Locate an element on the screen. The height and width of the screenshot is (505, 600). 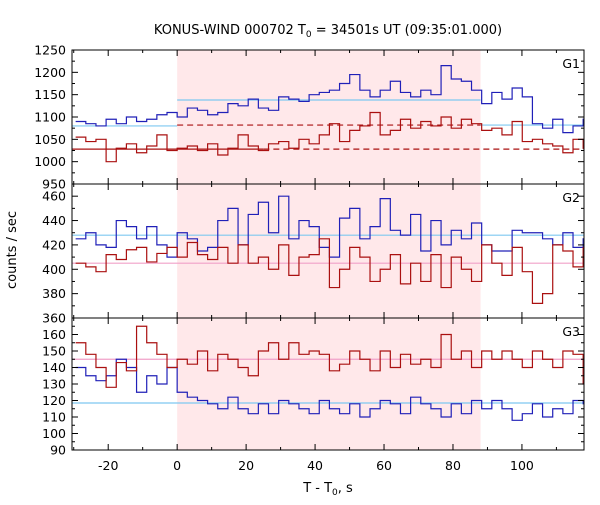
x-tick-label: -20 is located at coordinates (108, 465).